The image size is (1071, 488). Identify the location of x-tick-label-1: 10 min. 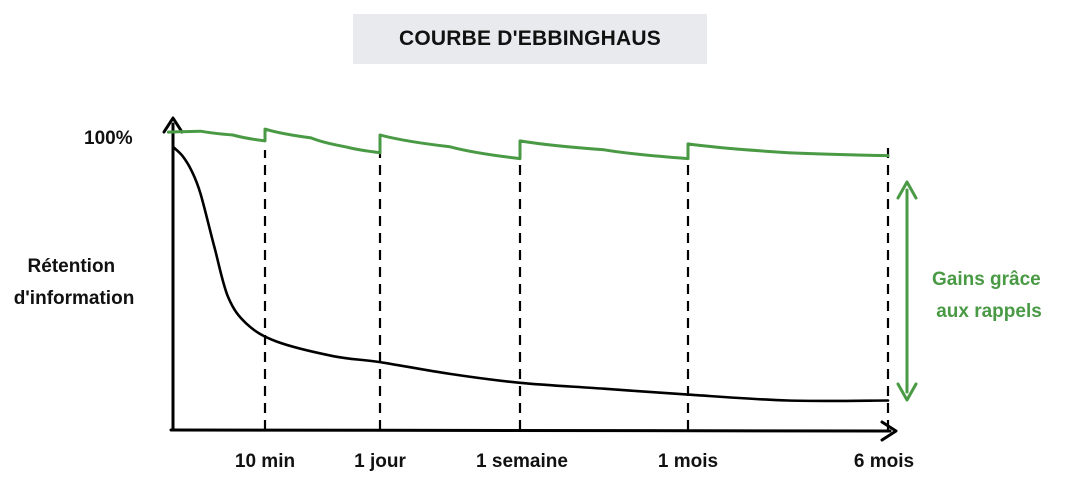
(265, 461).